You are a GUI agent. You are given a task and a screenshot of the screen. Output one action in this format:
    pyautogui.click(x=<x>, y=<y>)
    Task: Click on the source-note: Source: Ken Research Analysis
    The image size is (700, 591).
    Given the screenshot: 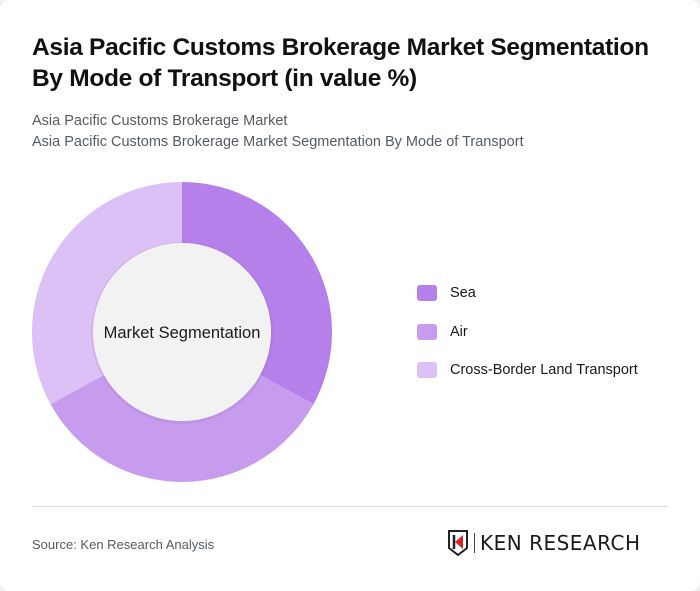 What is the action you would take?
    pyautogui.click(x=123, y=544)
    